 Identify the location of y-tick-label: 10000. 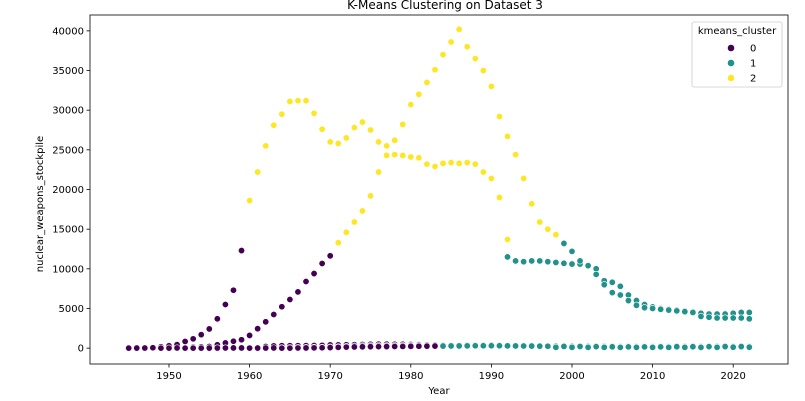
(68, 269).